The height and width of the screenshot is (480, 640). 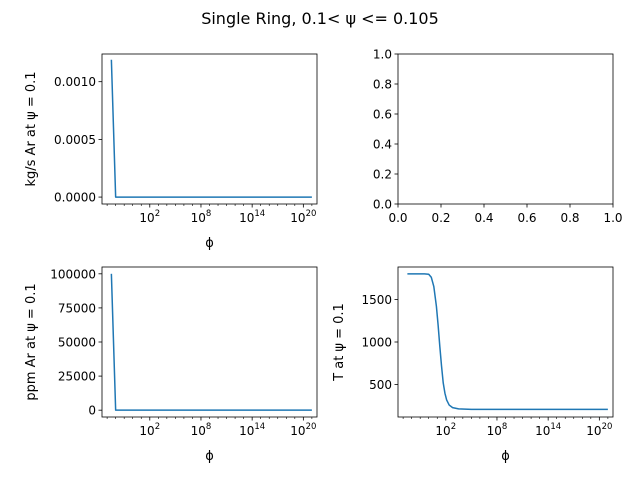 I want to click on x-tick-label-3: 0.6, so click(x=526, y=218).